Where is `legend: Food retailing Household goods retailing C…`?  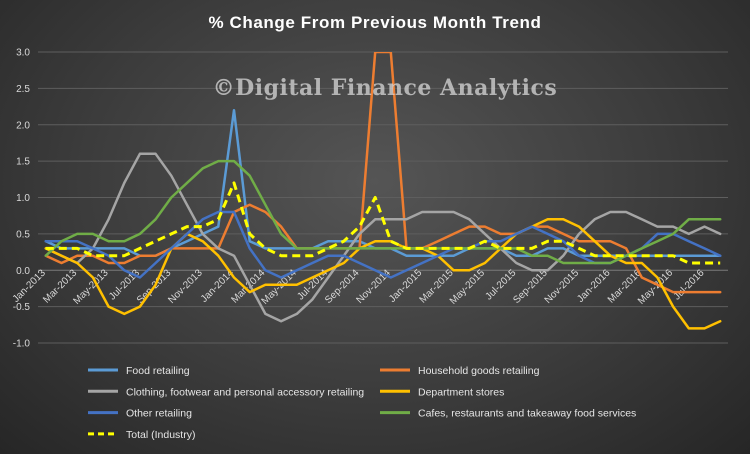 legend: Food retailing Household goods retailing C… is located at coordinates (362, 403).